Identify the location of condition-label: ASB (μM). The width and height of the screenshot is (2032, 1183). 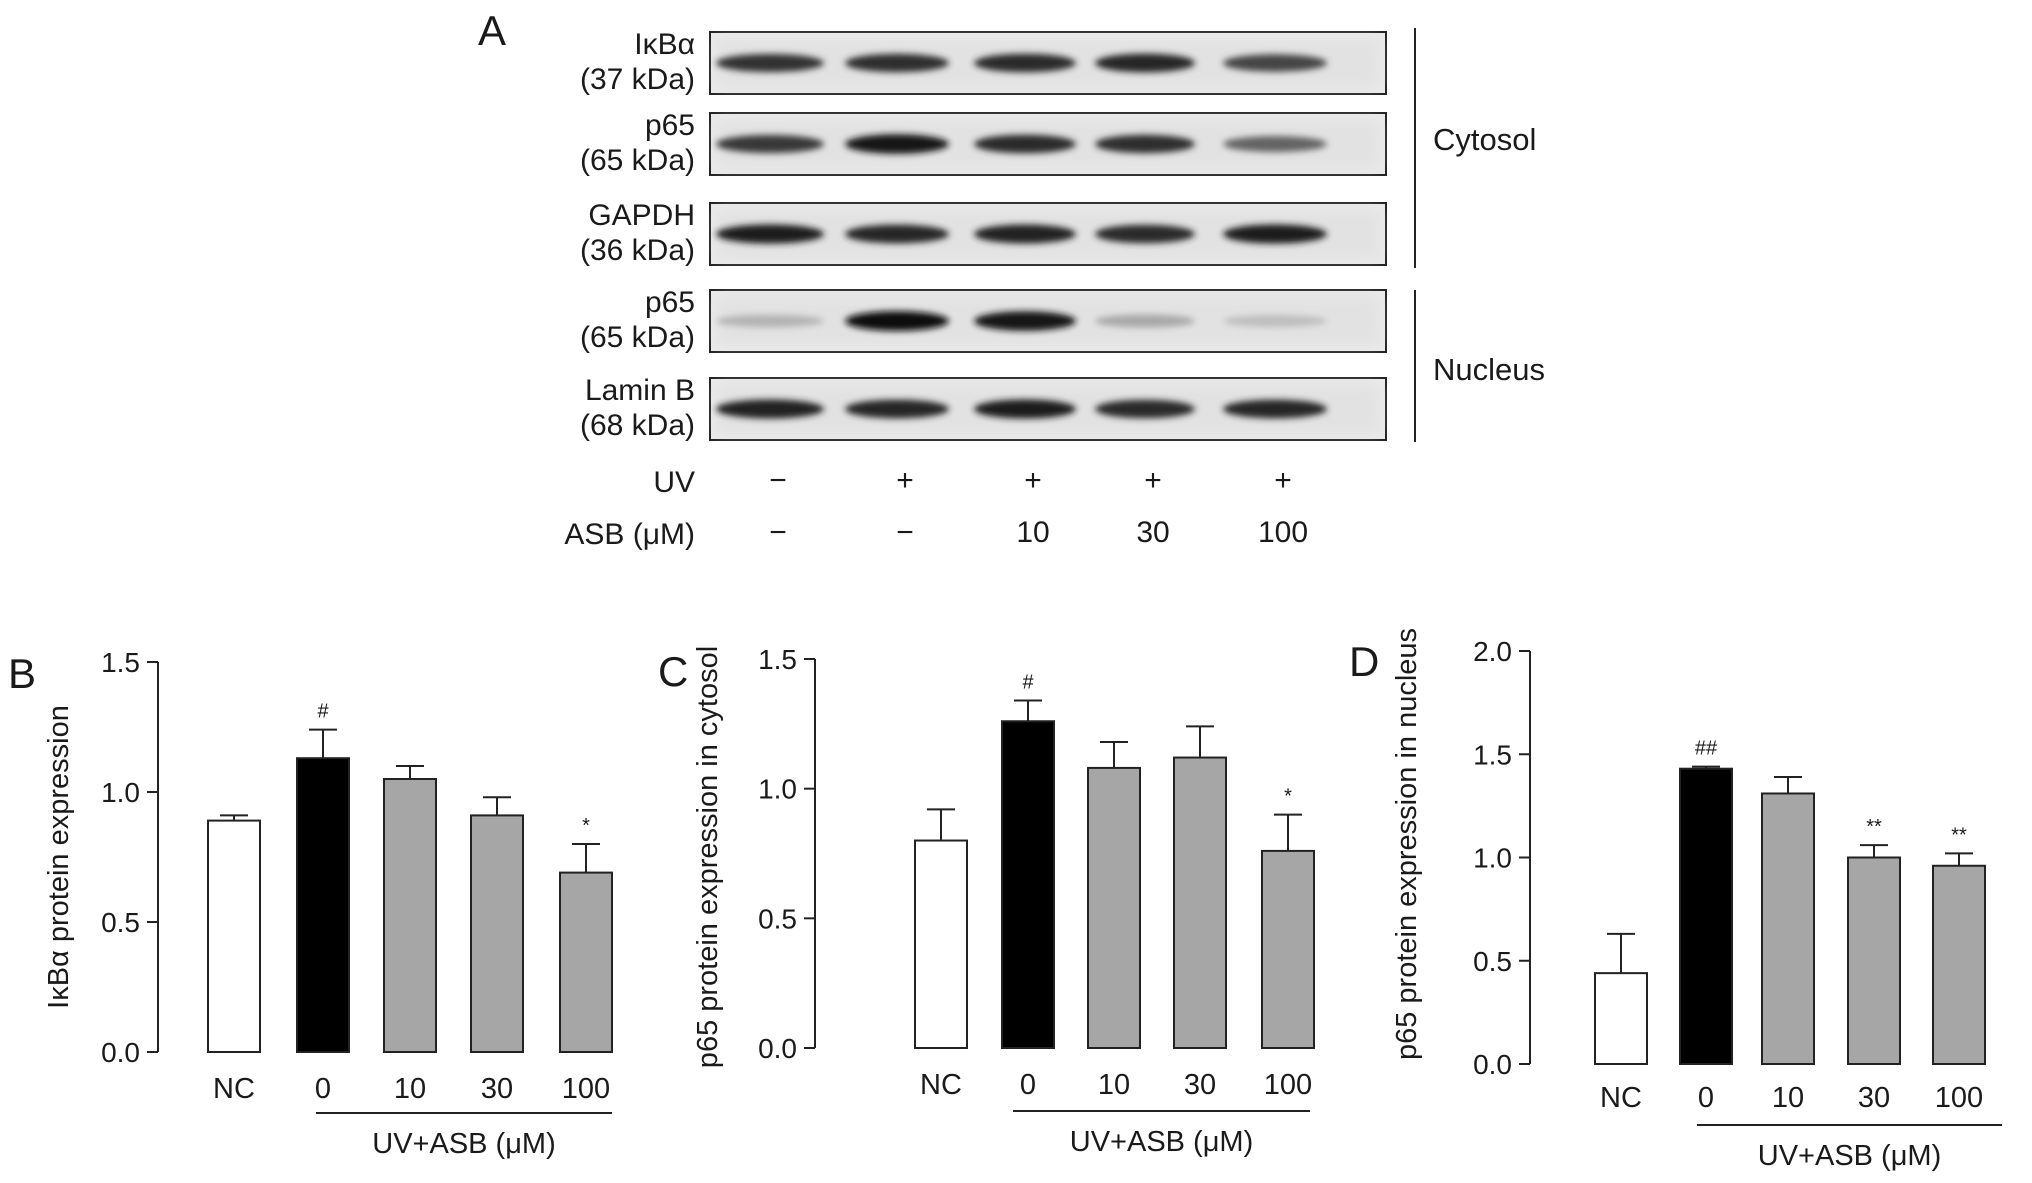
(629, 534).